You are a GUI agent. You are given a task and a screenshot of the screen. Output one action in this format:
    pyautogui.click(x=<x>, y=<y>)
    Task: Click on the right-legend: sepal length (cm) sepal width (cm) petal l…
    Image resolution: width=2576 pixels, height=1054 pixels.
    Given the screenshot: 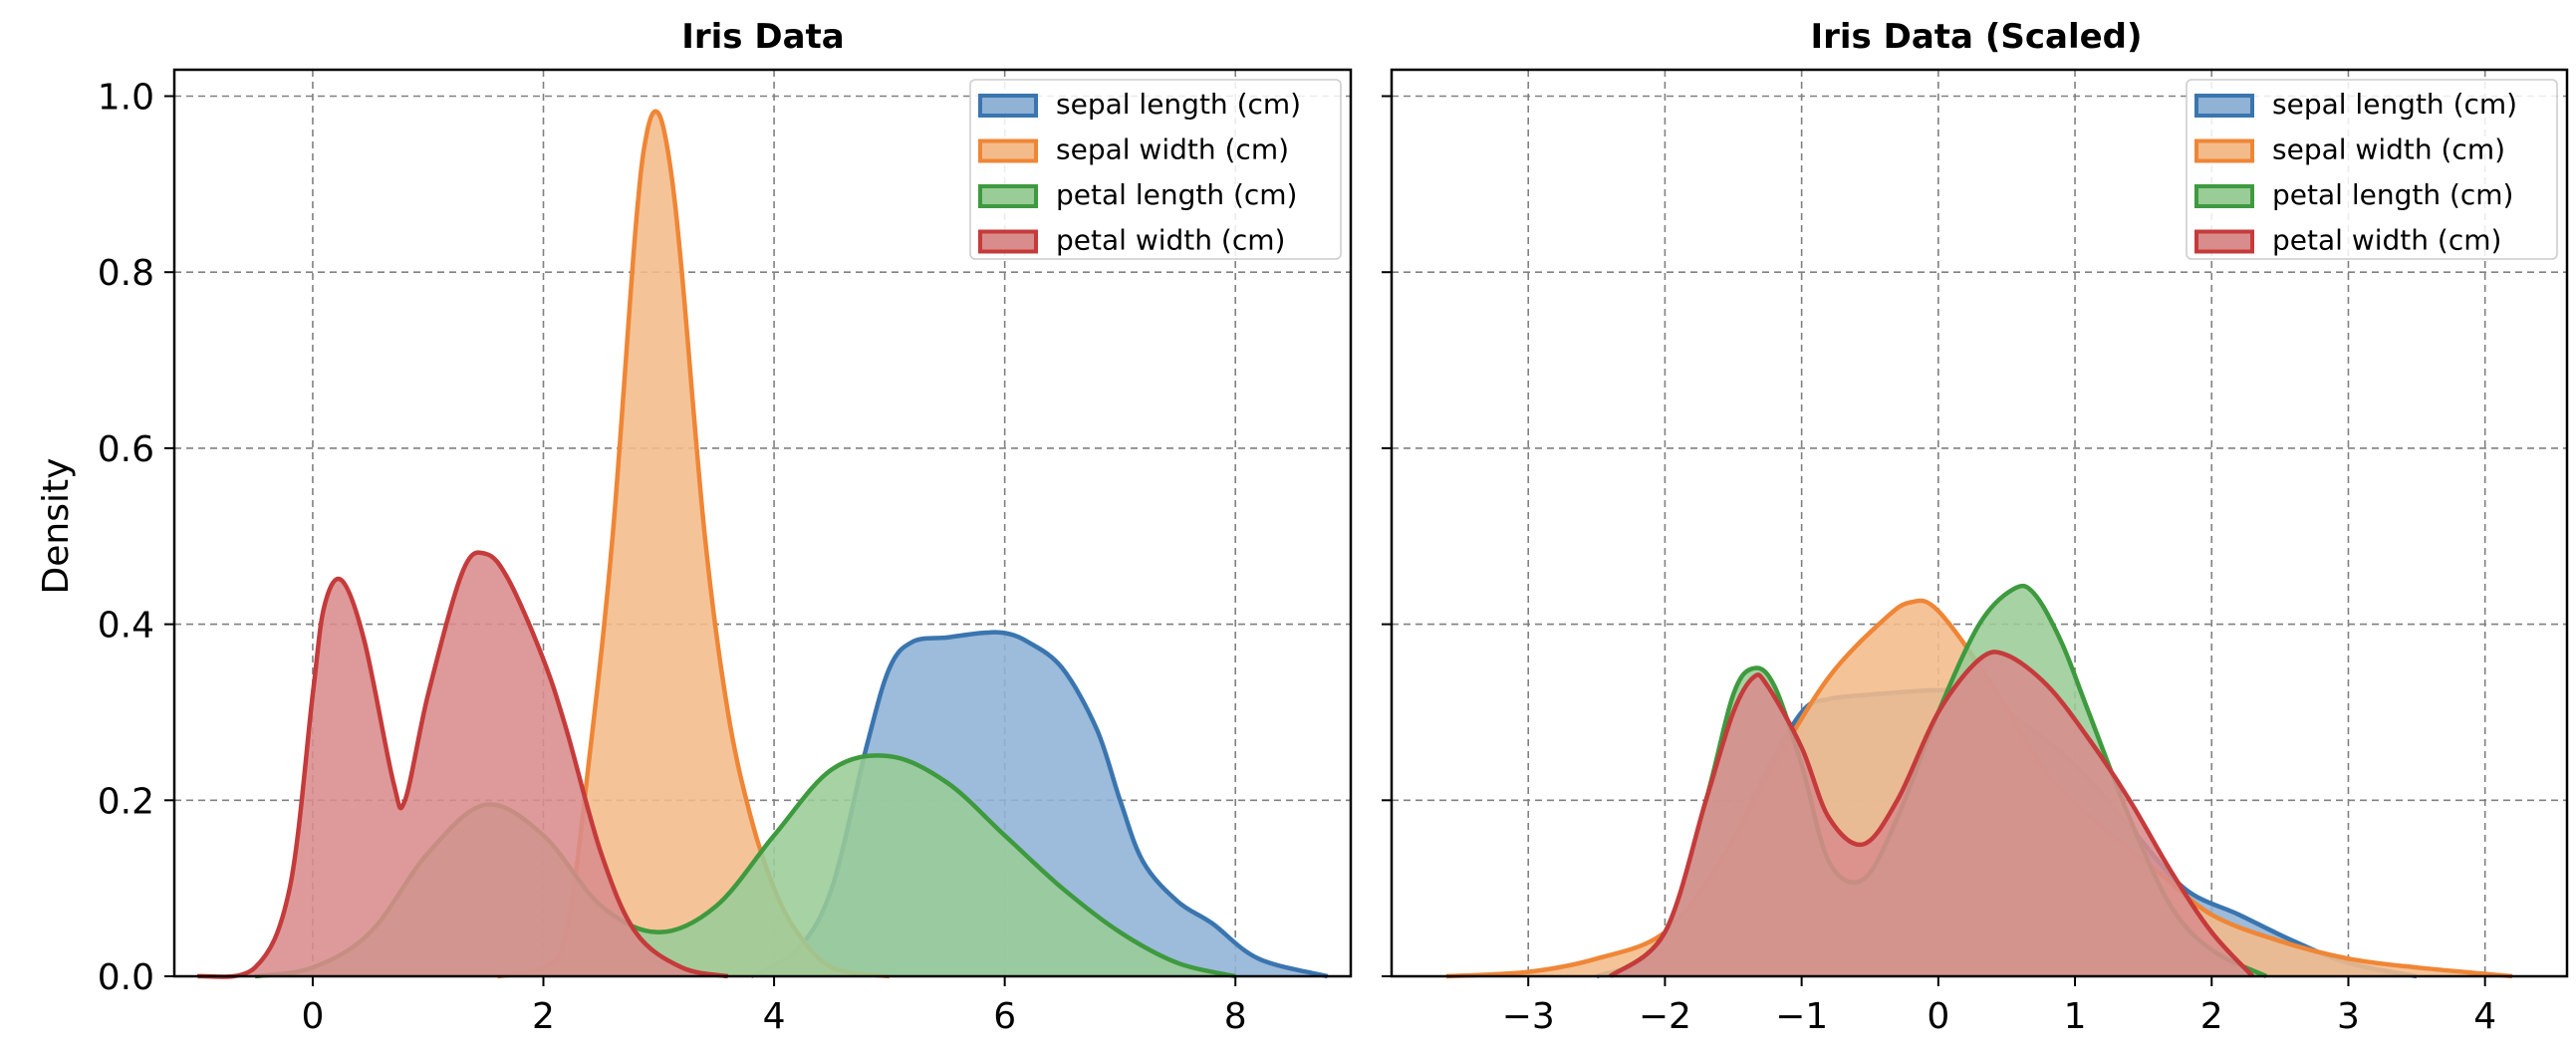 What is the action you would take?
    pyautogui.click(x=2372, y=169)
    